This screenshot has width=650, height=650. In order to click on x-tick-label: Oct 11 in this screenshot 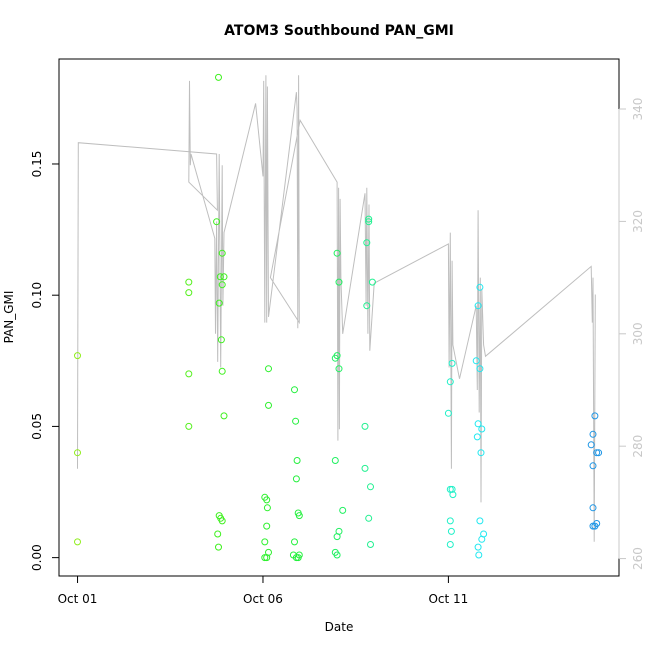, I will do `click(448, 599)`.